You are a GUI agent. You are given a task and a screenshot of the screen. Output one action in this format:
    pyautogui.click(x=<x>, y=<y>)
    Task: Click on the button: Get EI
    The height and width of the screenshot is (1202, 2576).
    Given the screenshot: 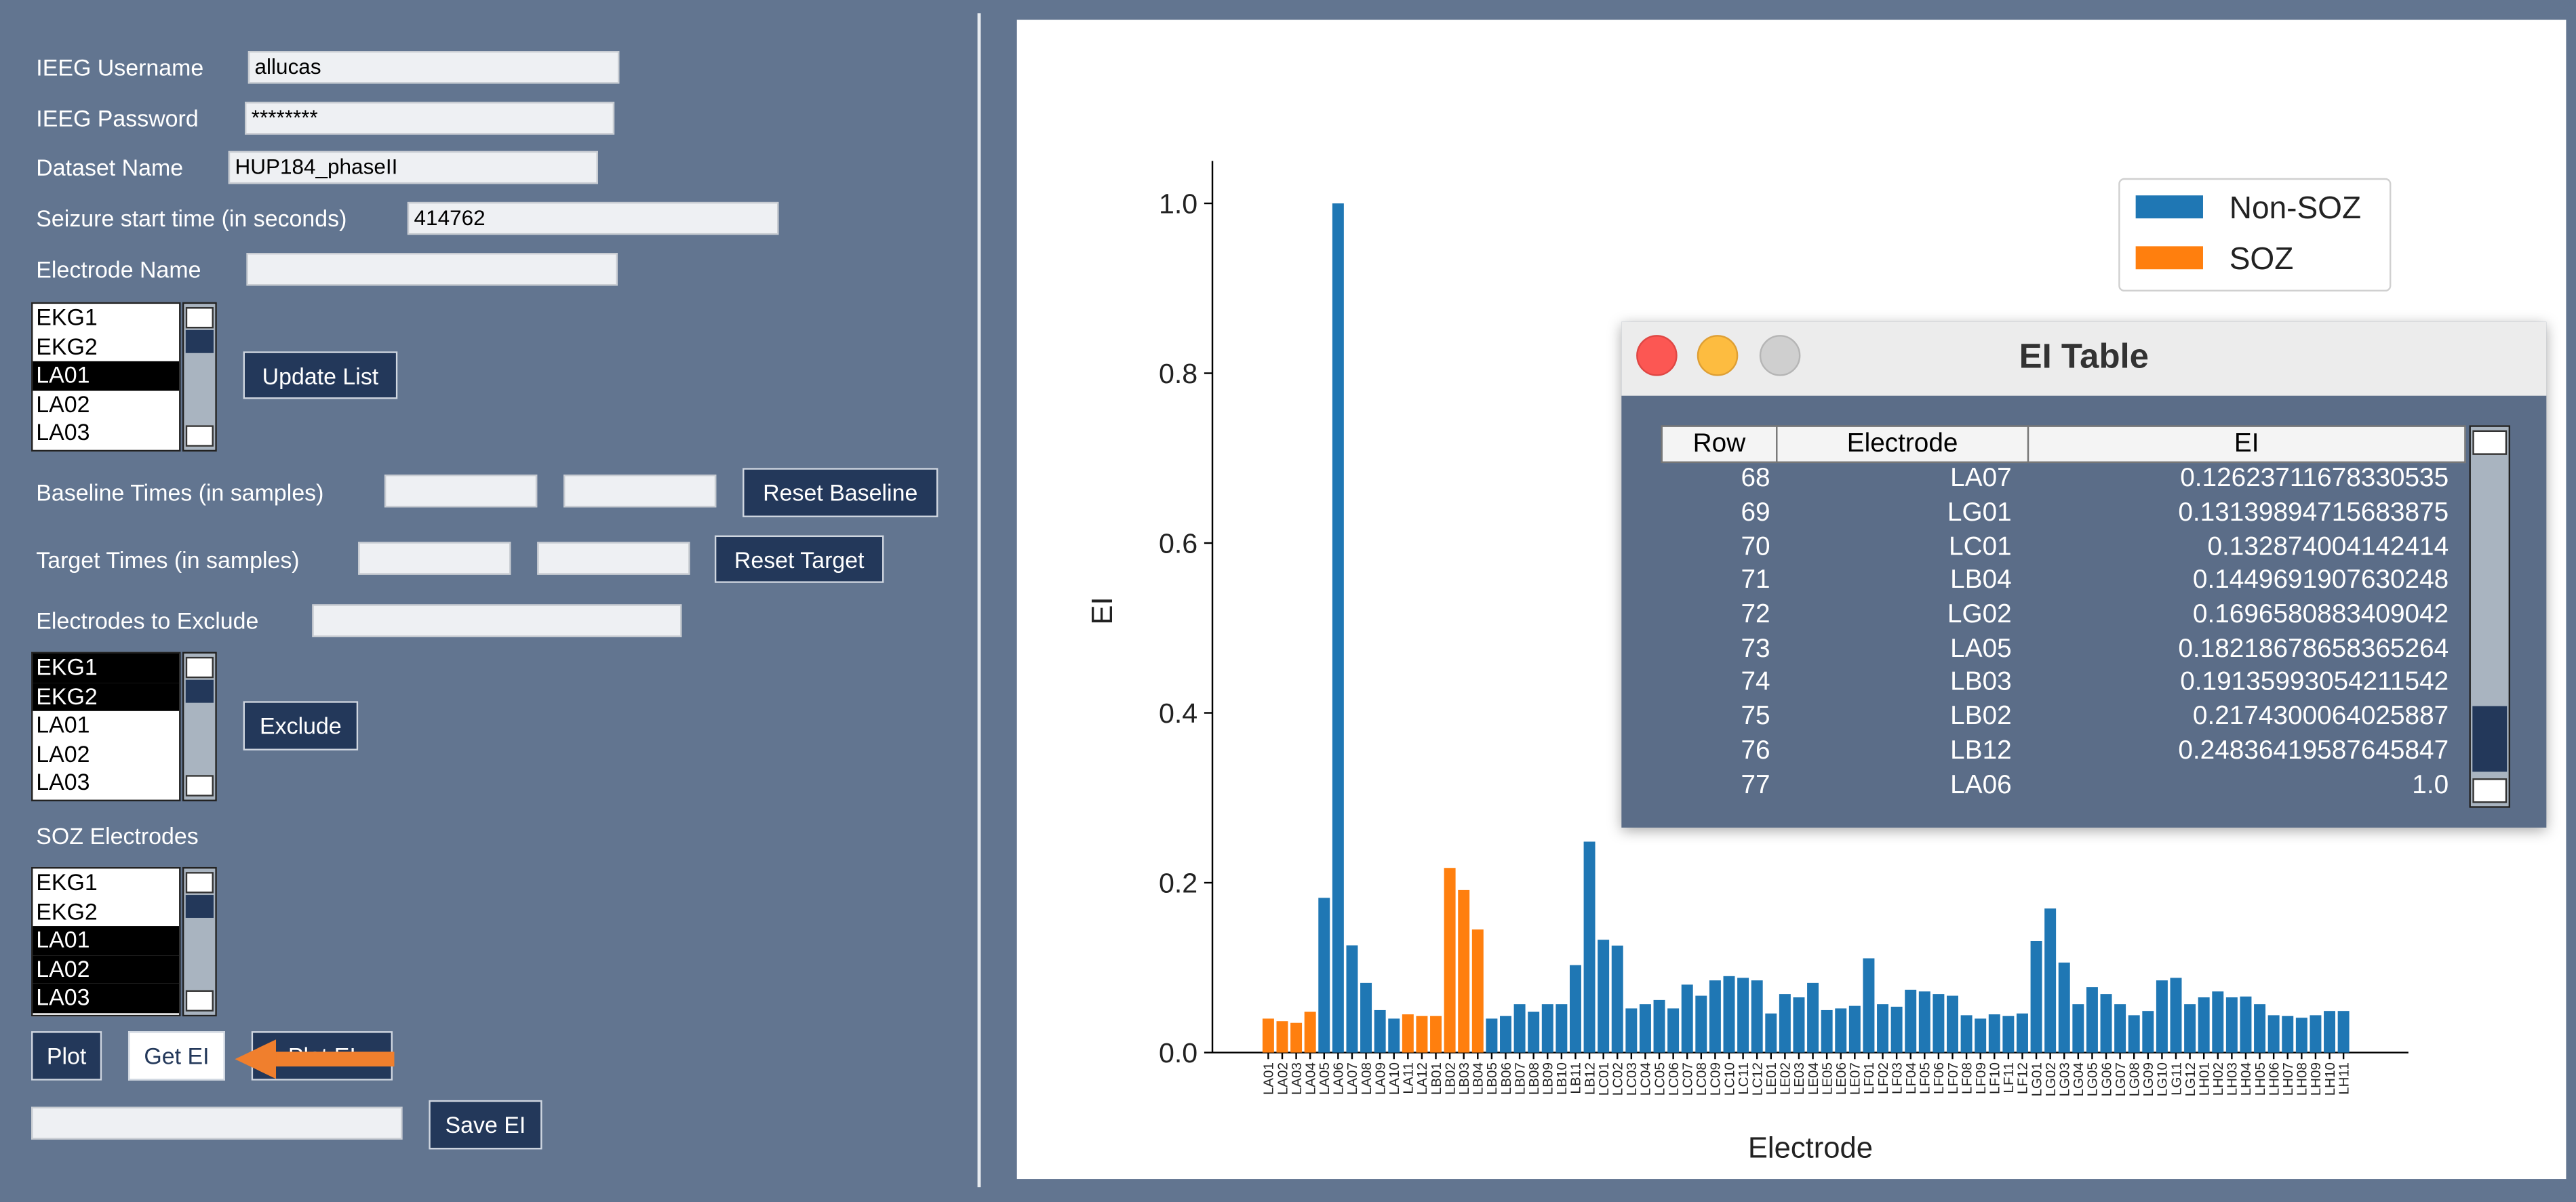 What is the action you would take?
    pyautogui.click(x=176, y=1056)
    